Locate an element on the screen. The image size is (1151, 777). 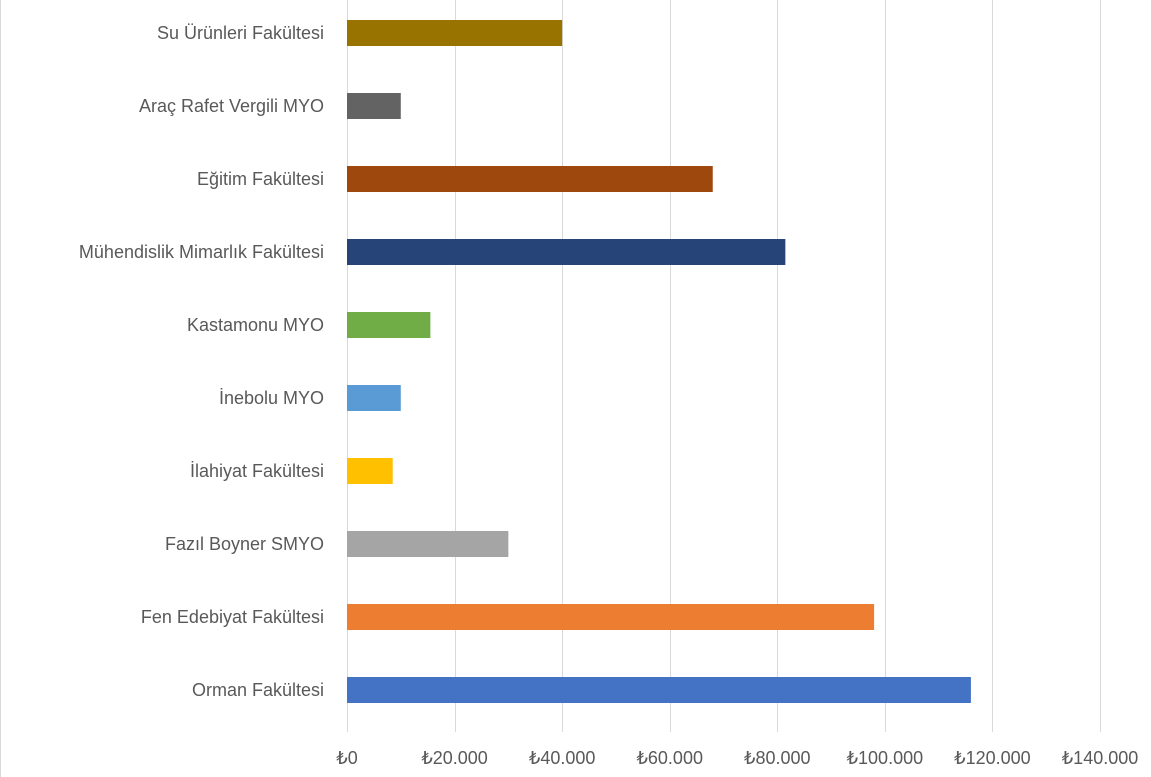
category-label-8: Fen Edebiyat Fakültesi is located at coordinates (232, 617).